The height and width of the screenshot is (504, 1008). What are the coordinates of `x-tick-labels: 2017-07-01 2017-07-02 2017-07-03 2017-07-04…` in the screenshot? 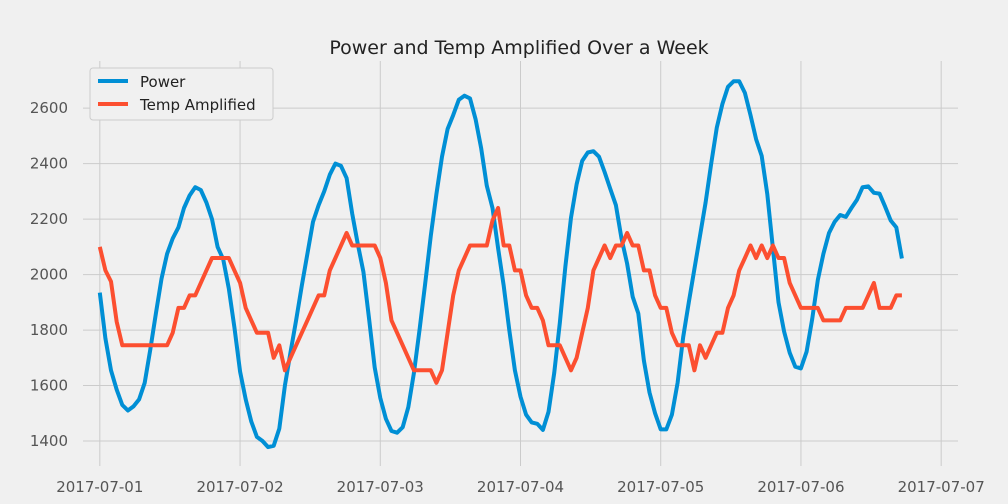 It's located at (520, 487).